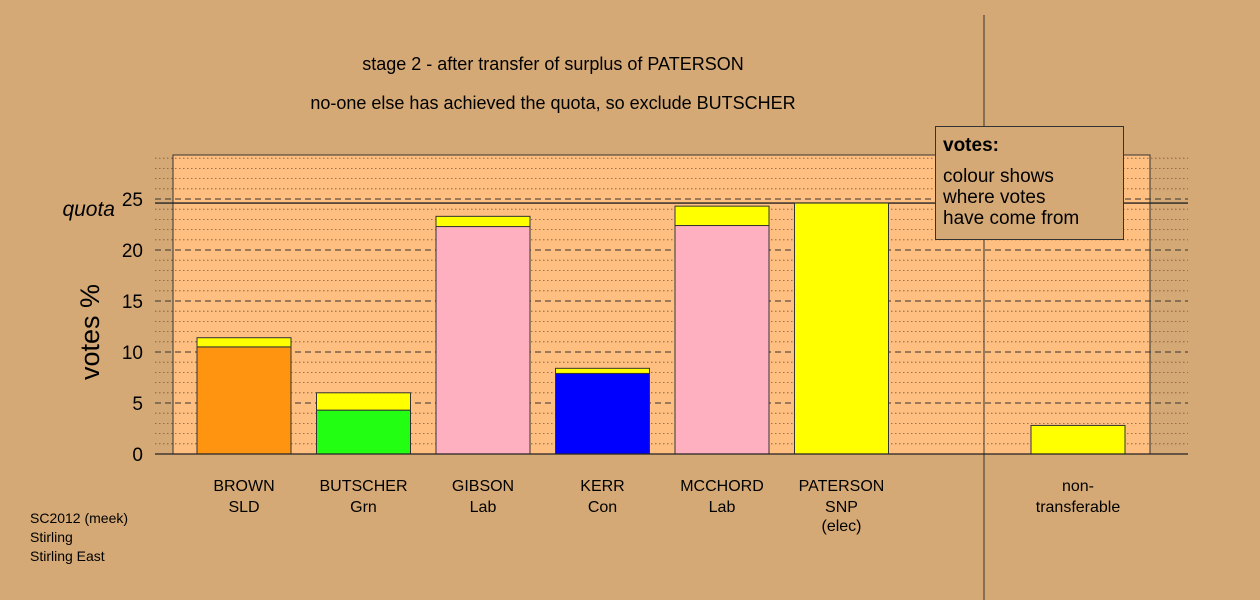 Image resolution: width=1260 pixels, height=600 pixels. I want to click on candidate-name-label: BROWN, so click(243, 486).